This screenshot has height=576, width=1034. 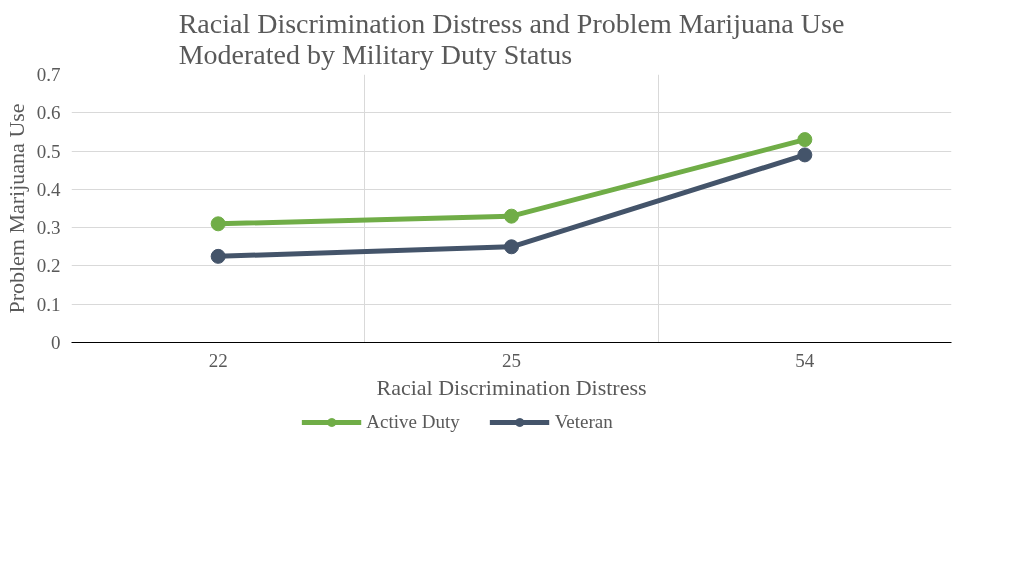 What do you see at coordinates (16, 208) in the screenshot?
I see `y-axis-title: Problem Marijuana Use` at bounding box center [16, 208].